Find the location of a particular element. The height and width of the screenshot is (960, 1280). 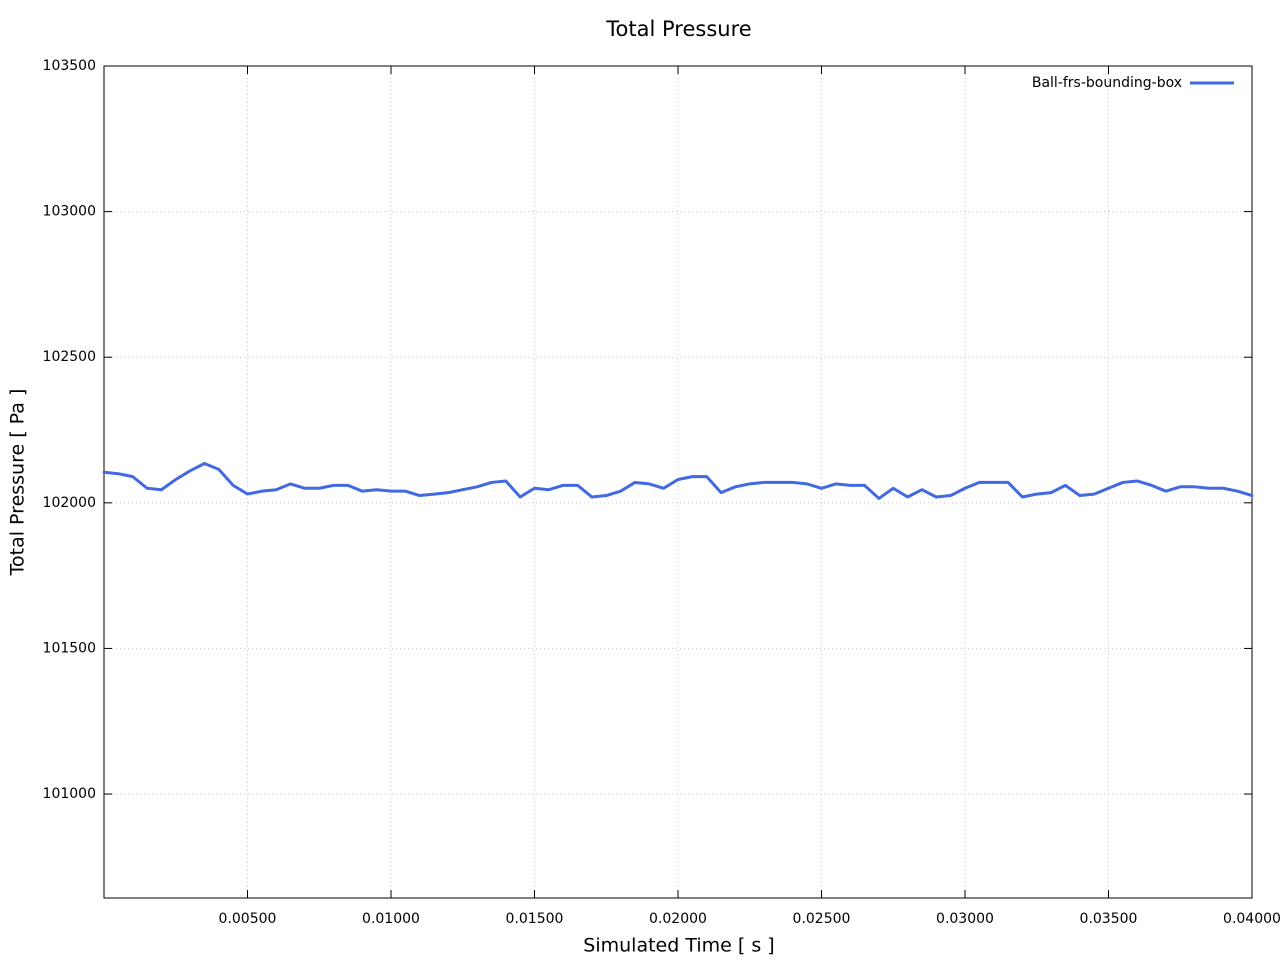

x-tick-label: 0.01500 is located at coordinates (535, 919).